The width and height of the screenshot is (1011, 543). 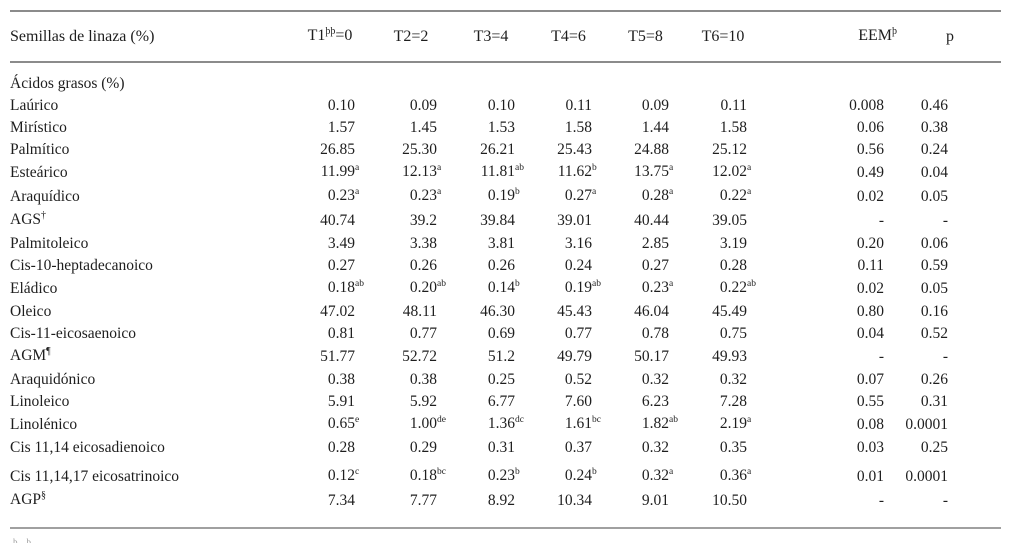 What do you see at coordinates (710, 36) in the screenshot?
I see `col-header-text: T6` at bounding box center [710, 36].